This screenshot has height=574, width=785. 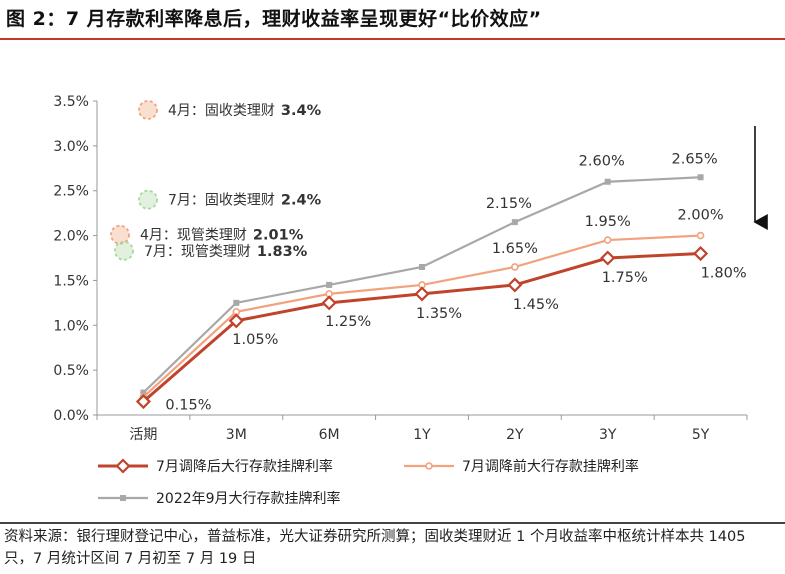 I want to click on annotation-value: 2.4%, so click(x=301, y=201).